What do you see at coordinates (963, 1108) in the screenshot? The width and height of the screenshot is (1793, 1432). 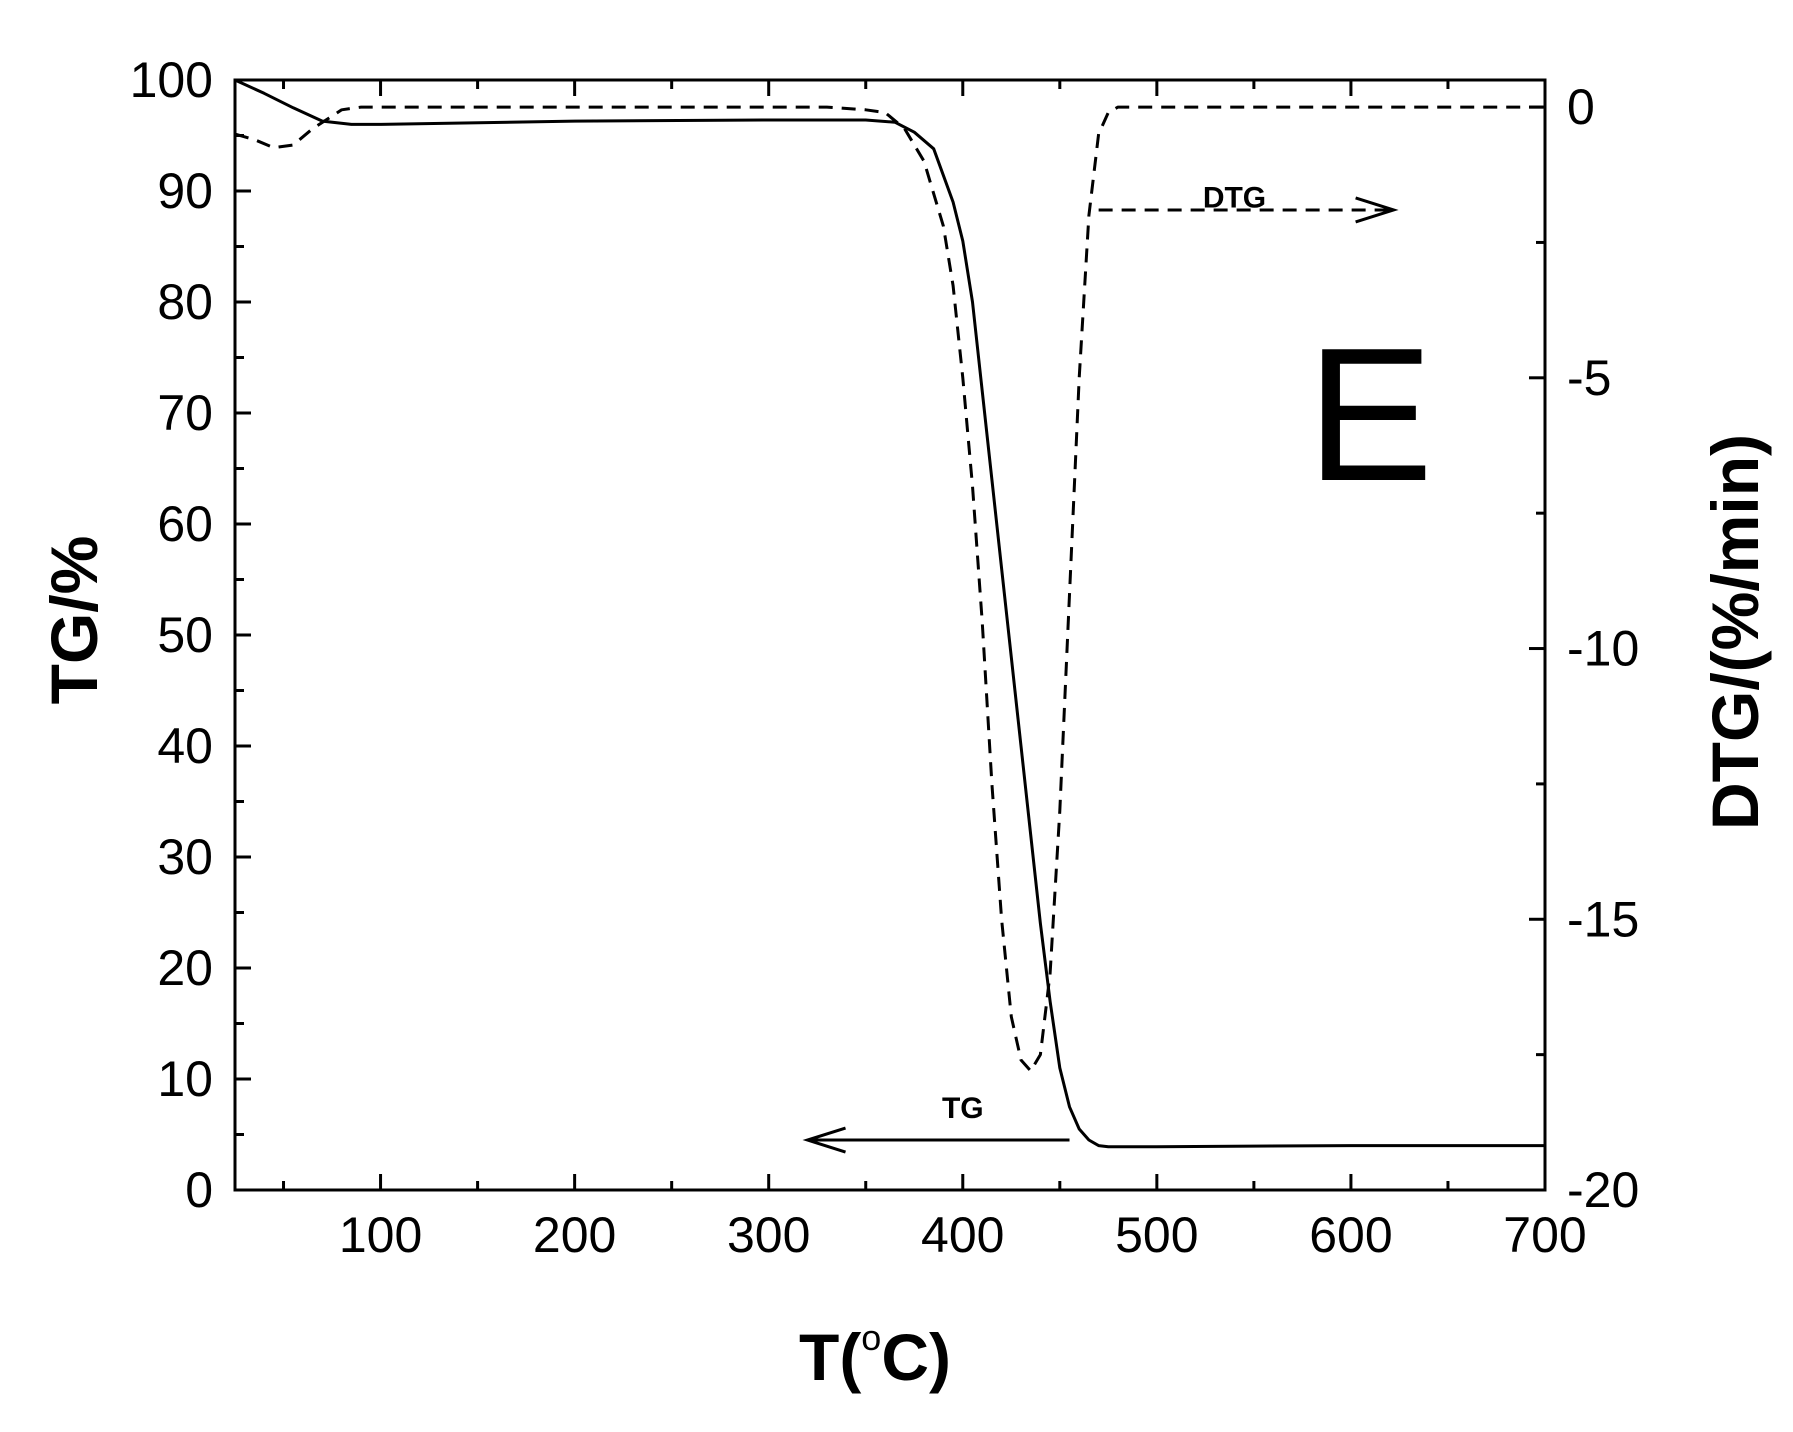 I see `tg-annotation: TG` at bounding box center [963, 1108].